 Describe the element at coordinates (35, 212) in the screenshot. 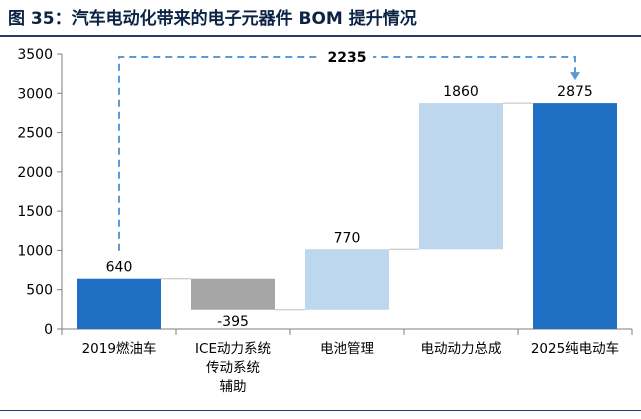

I see `y-tick-label: 1500` at that location.